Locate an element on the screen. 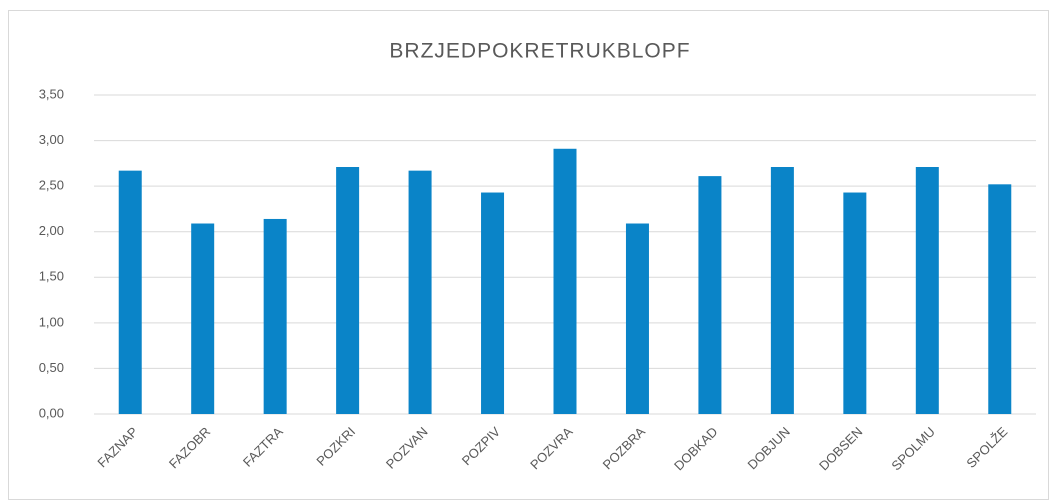  y-tick-label: 3,50 is located at coordinates (51, 93).